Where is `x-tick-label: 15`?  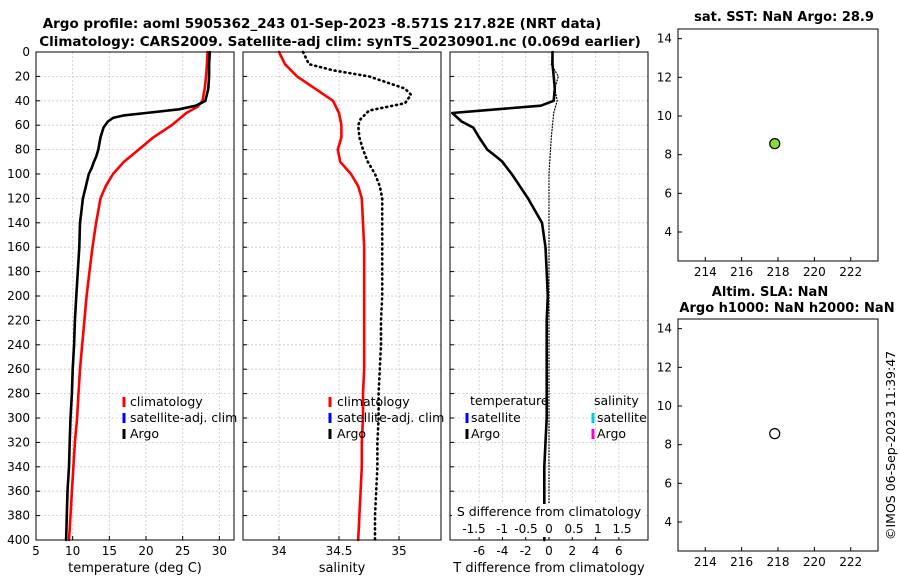 x-tick-label: 15 is located at coordinates (109, 551).